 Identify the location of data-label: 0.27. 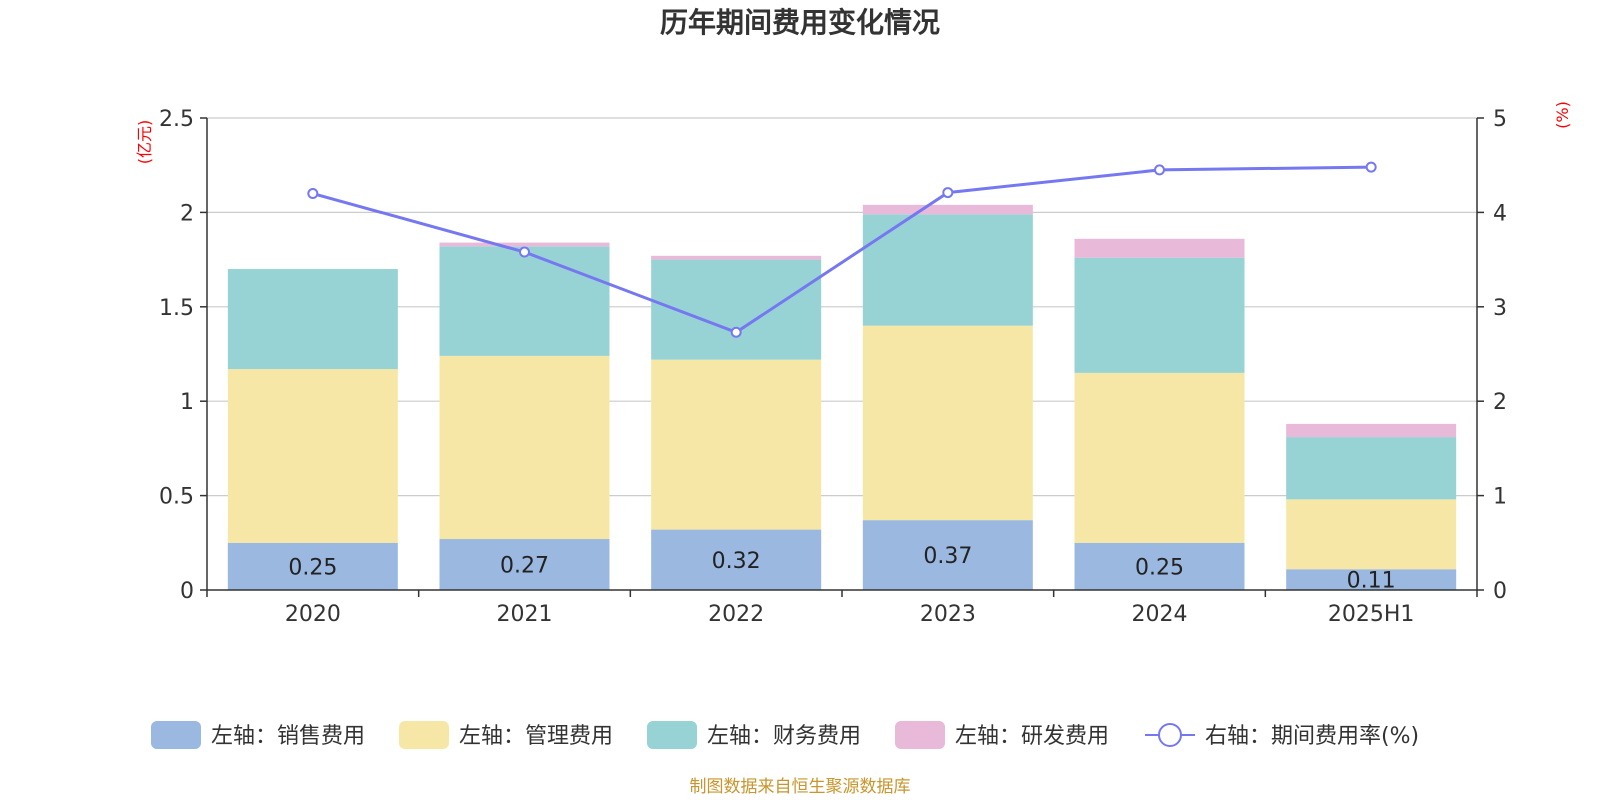
(524, 566).